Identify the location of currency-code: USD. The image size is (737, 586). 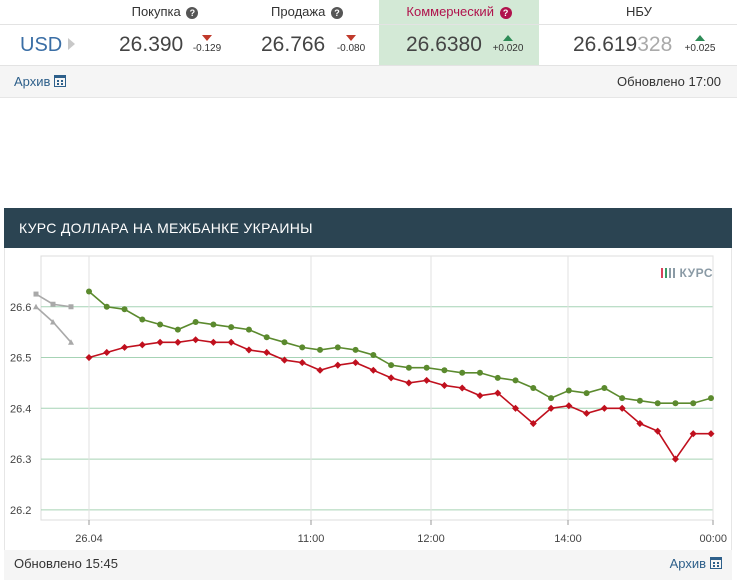
(41, 45).